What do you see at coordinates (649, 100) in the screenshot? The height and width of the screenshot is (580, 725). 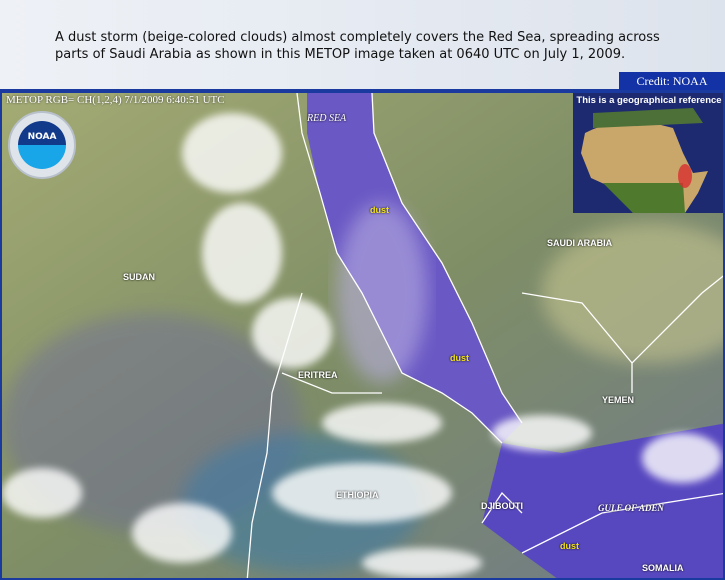 I see `inset-title: This is a geographical reference` at bounding box center [649, 100].